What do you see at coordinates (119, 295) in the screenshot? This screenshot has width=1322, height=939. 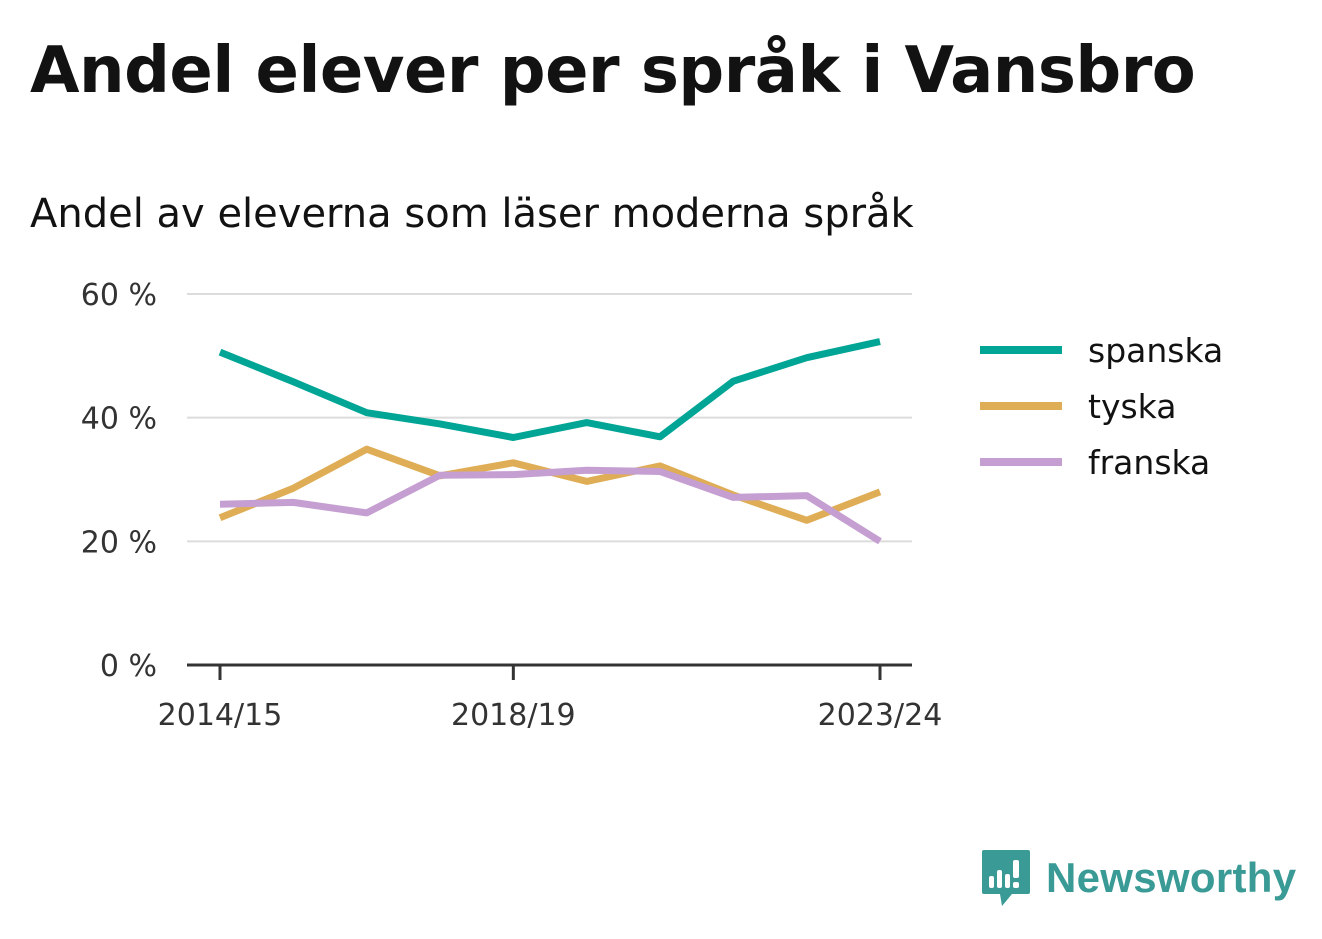 I see `y-tick-label: 60 %` at bounding box center [119, 295].